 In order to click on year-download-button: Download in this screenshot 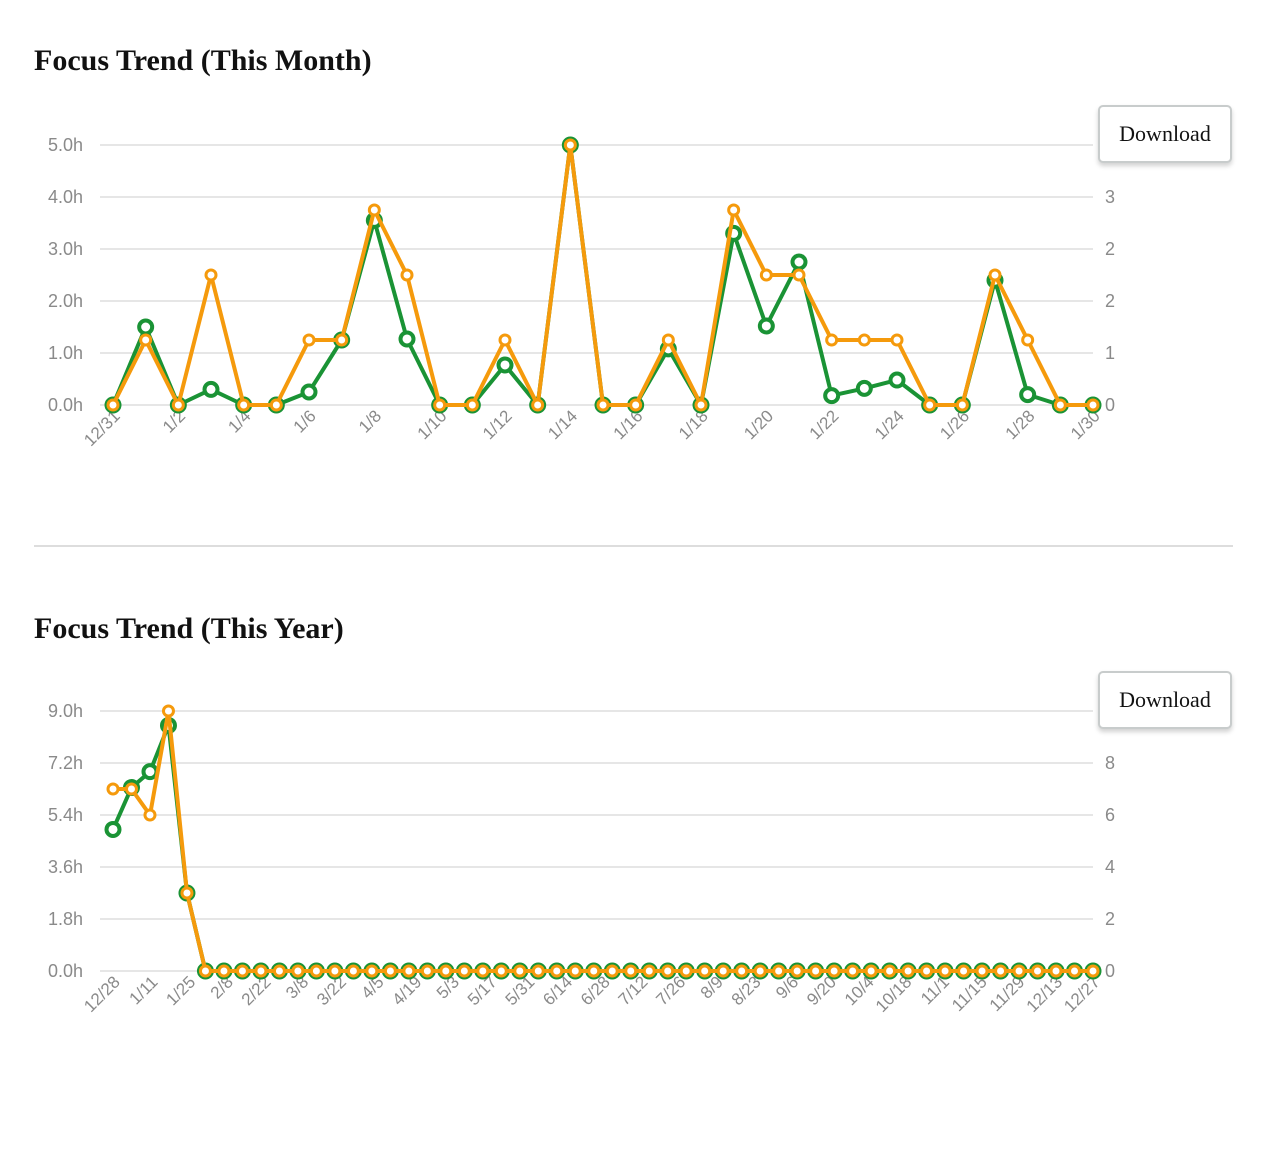, I will do `click(1165, 700)`.